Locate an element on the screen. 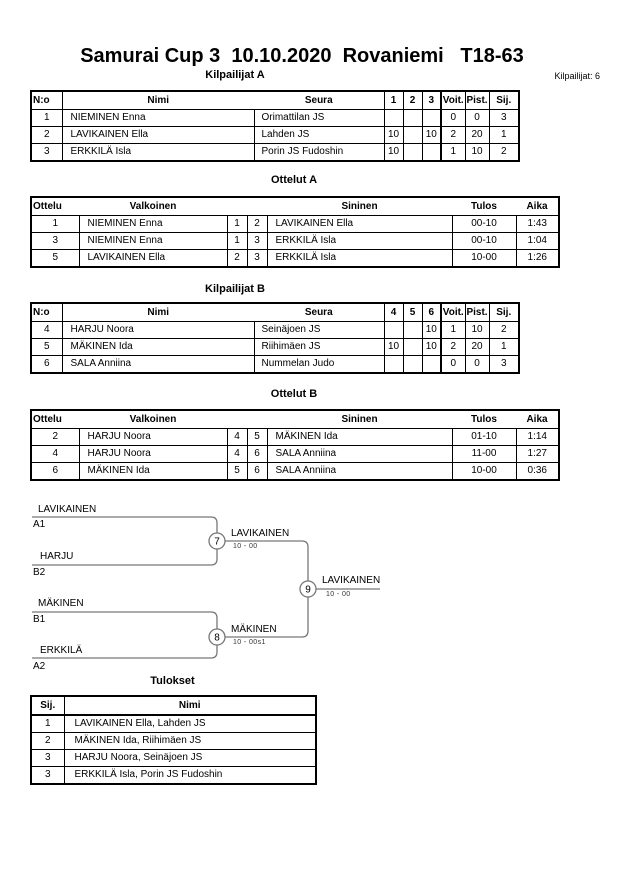  table-row: 3 HARJU Noora, Seinäjoen JS is located at coordinates (173, 758).